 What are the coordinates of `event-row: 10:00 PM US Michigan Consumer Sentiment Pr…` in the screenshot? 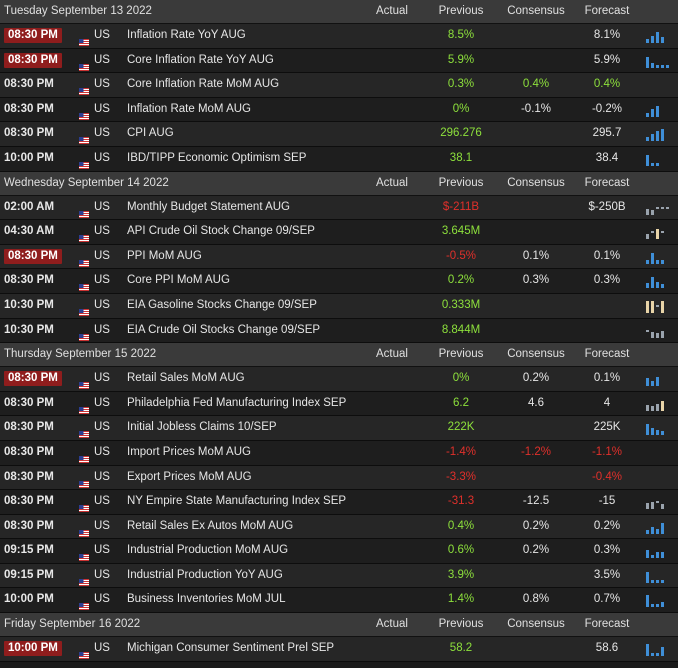 It's located at (339, 649).